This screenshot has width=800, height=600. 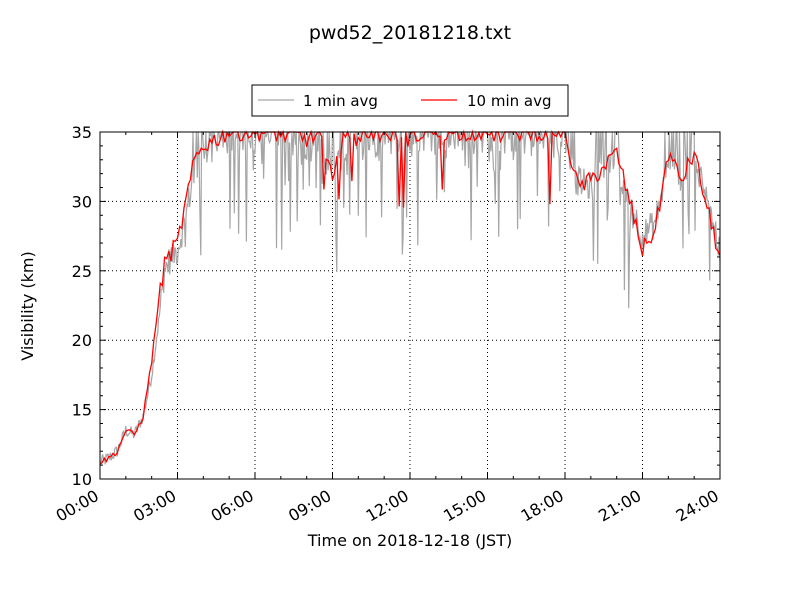 What do you see at coordinates (619, 506) in the screenshot?
I see `x-tick-label: 21:00` at bounding box center [619, 506].